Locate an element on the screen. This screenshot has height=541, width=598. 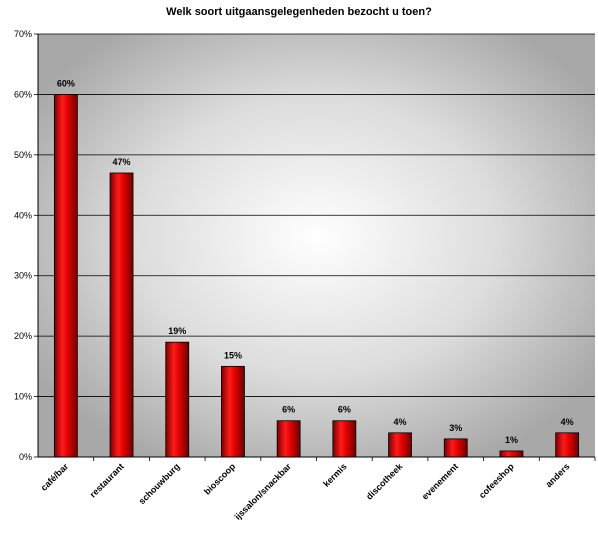
y-axis: 0% 10% 20% 30% 40% 50% 60% 70% is located at coordinates (26, 245).